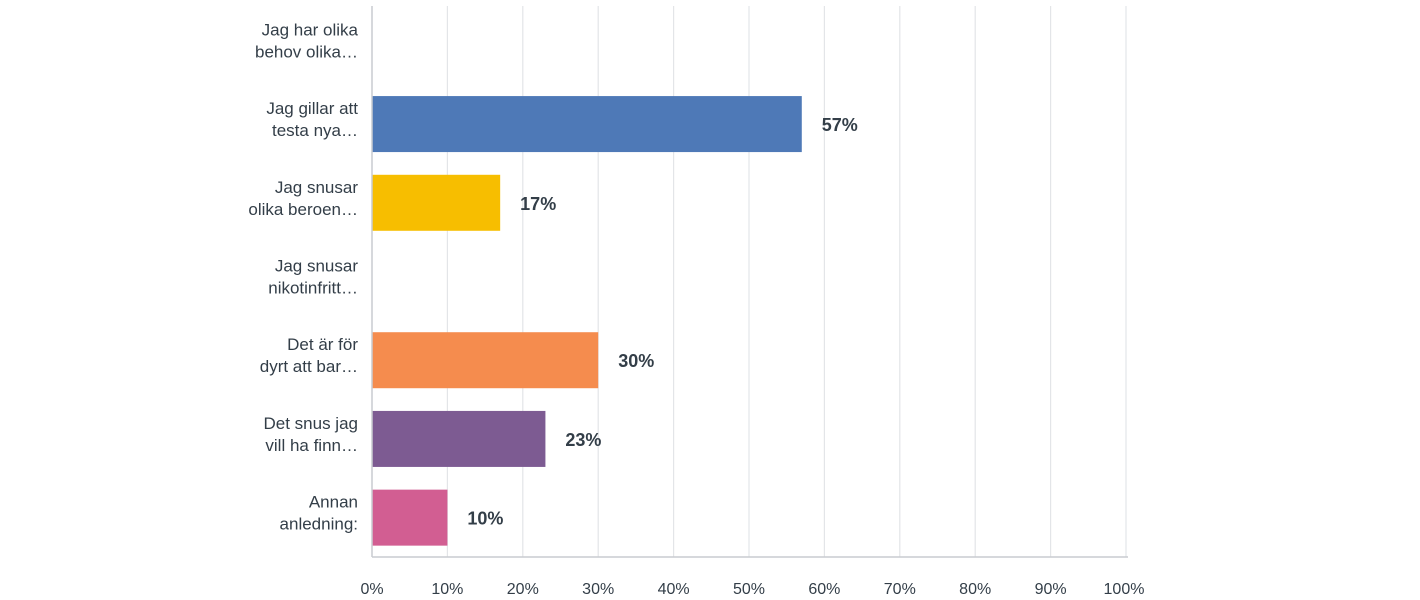  Describe the element at coordinates (840, 125) in the screenshot. I see `value-label: 57%` at that location.